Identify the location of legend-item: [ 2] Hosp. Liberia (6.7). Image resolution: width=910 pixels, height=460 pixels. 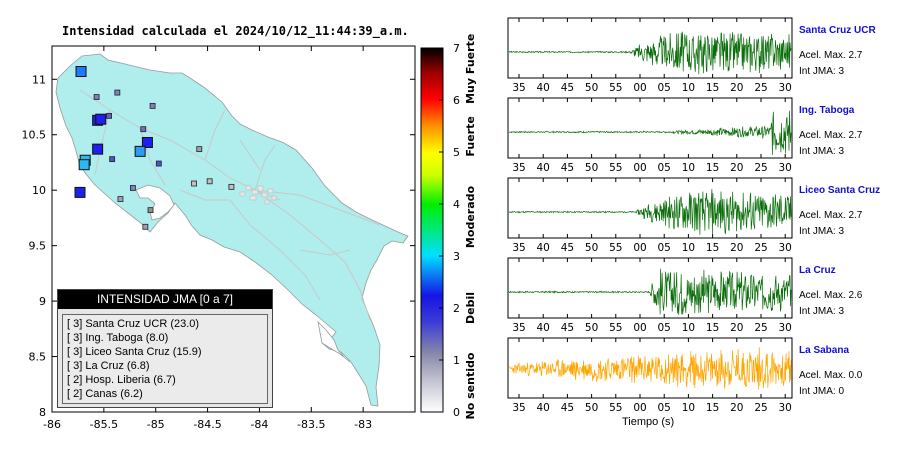
(121, 380).